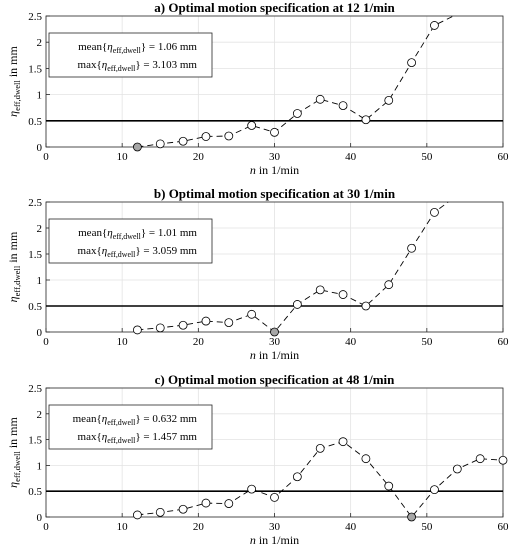  I want to click on stats-max: max{ηeff,dwell} = 3.059 mm, so click(138, 252).